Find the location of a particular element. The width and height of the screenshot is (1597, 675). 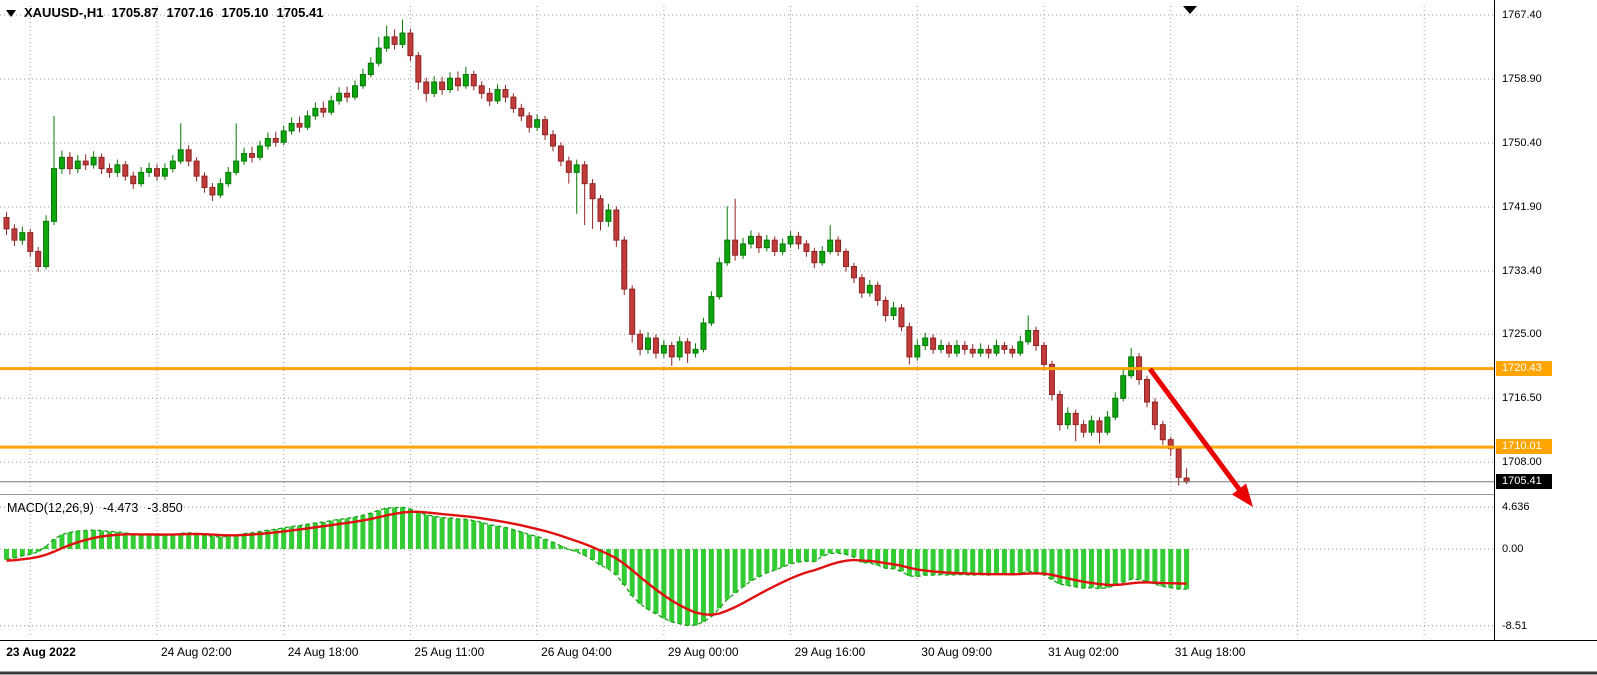

macd-signal-line is located at coordinates (596, 563).